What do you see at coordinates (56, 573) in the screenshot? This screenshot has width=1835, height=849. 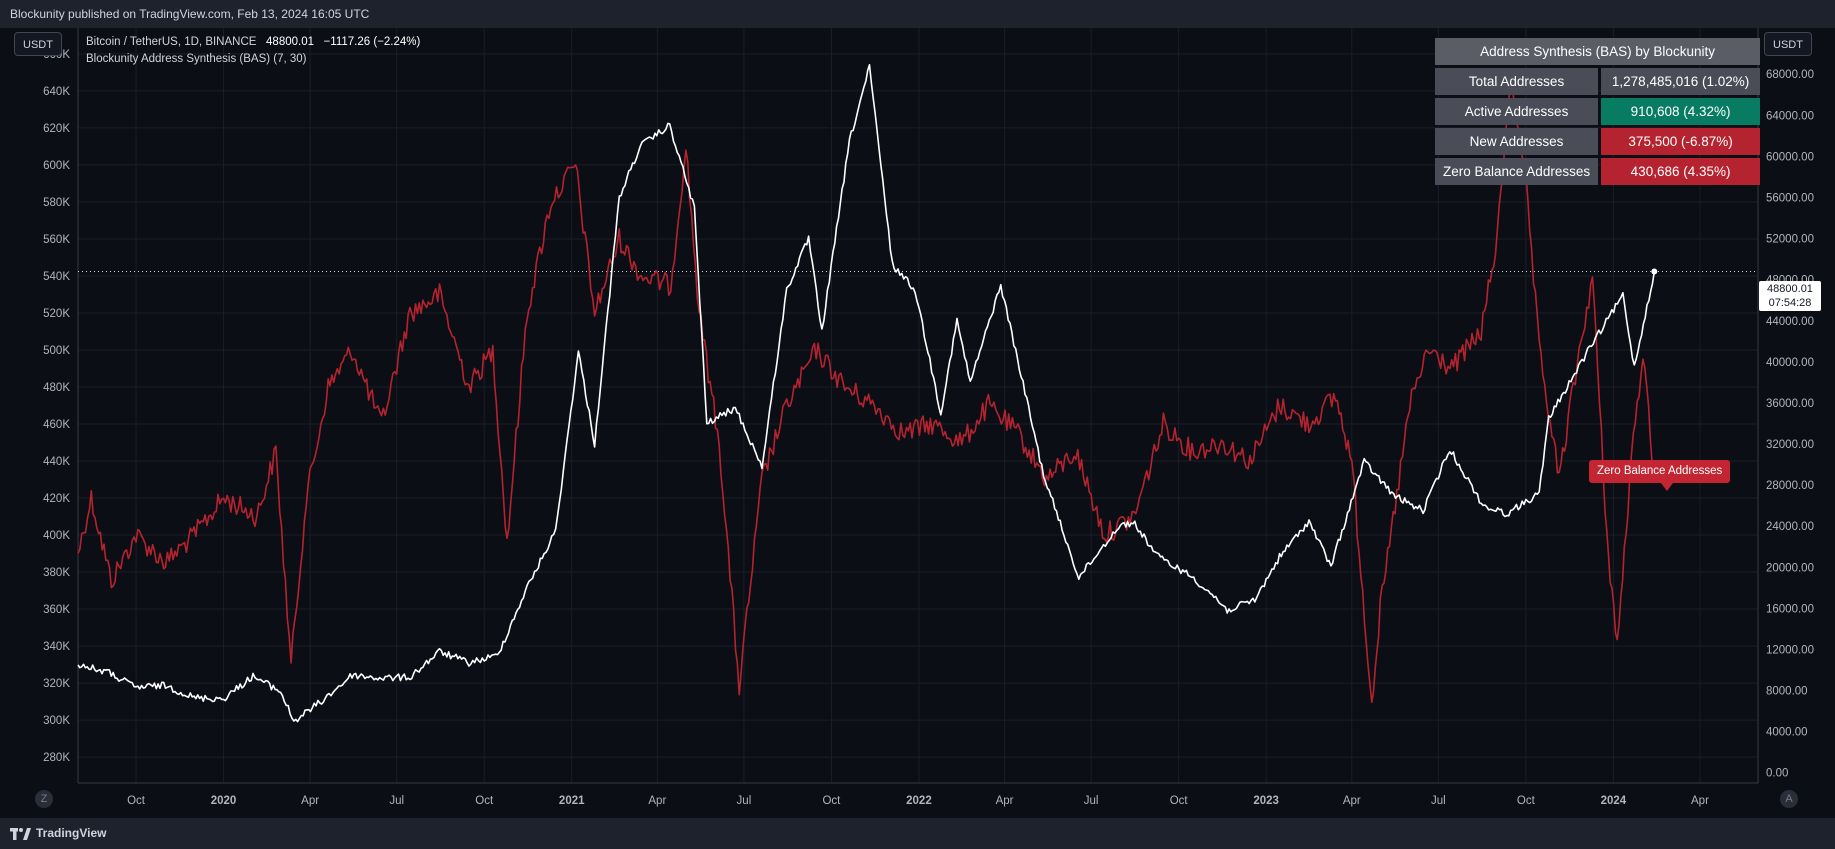 I see `left-tick-label: 380K` at bounding box center [56, 573].